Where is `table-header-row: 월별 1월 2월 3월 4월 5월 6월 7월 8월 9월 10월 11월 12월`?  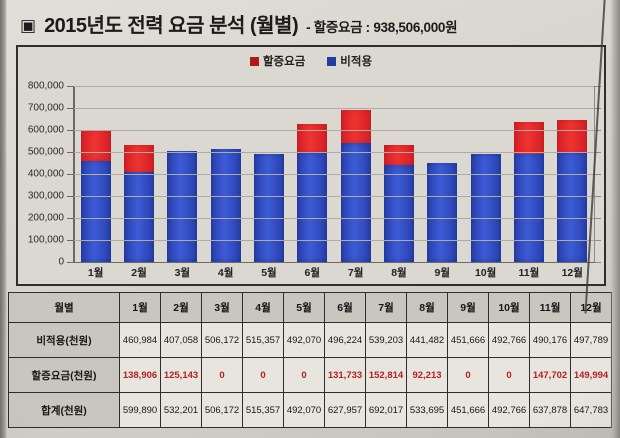 table-header-row: 월별 1월 2월 3월 4월 5월 6월 7월 8월 9월 10월 11월 12월 is located at coordinates (310, 307).